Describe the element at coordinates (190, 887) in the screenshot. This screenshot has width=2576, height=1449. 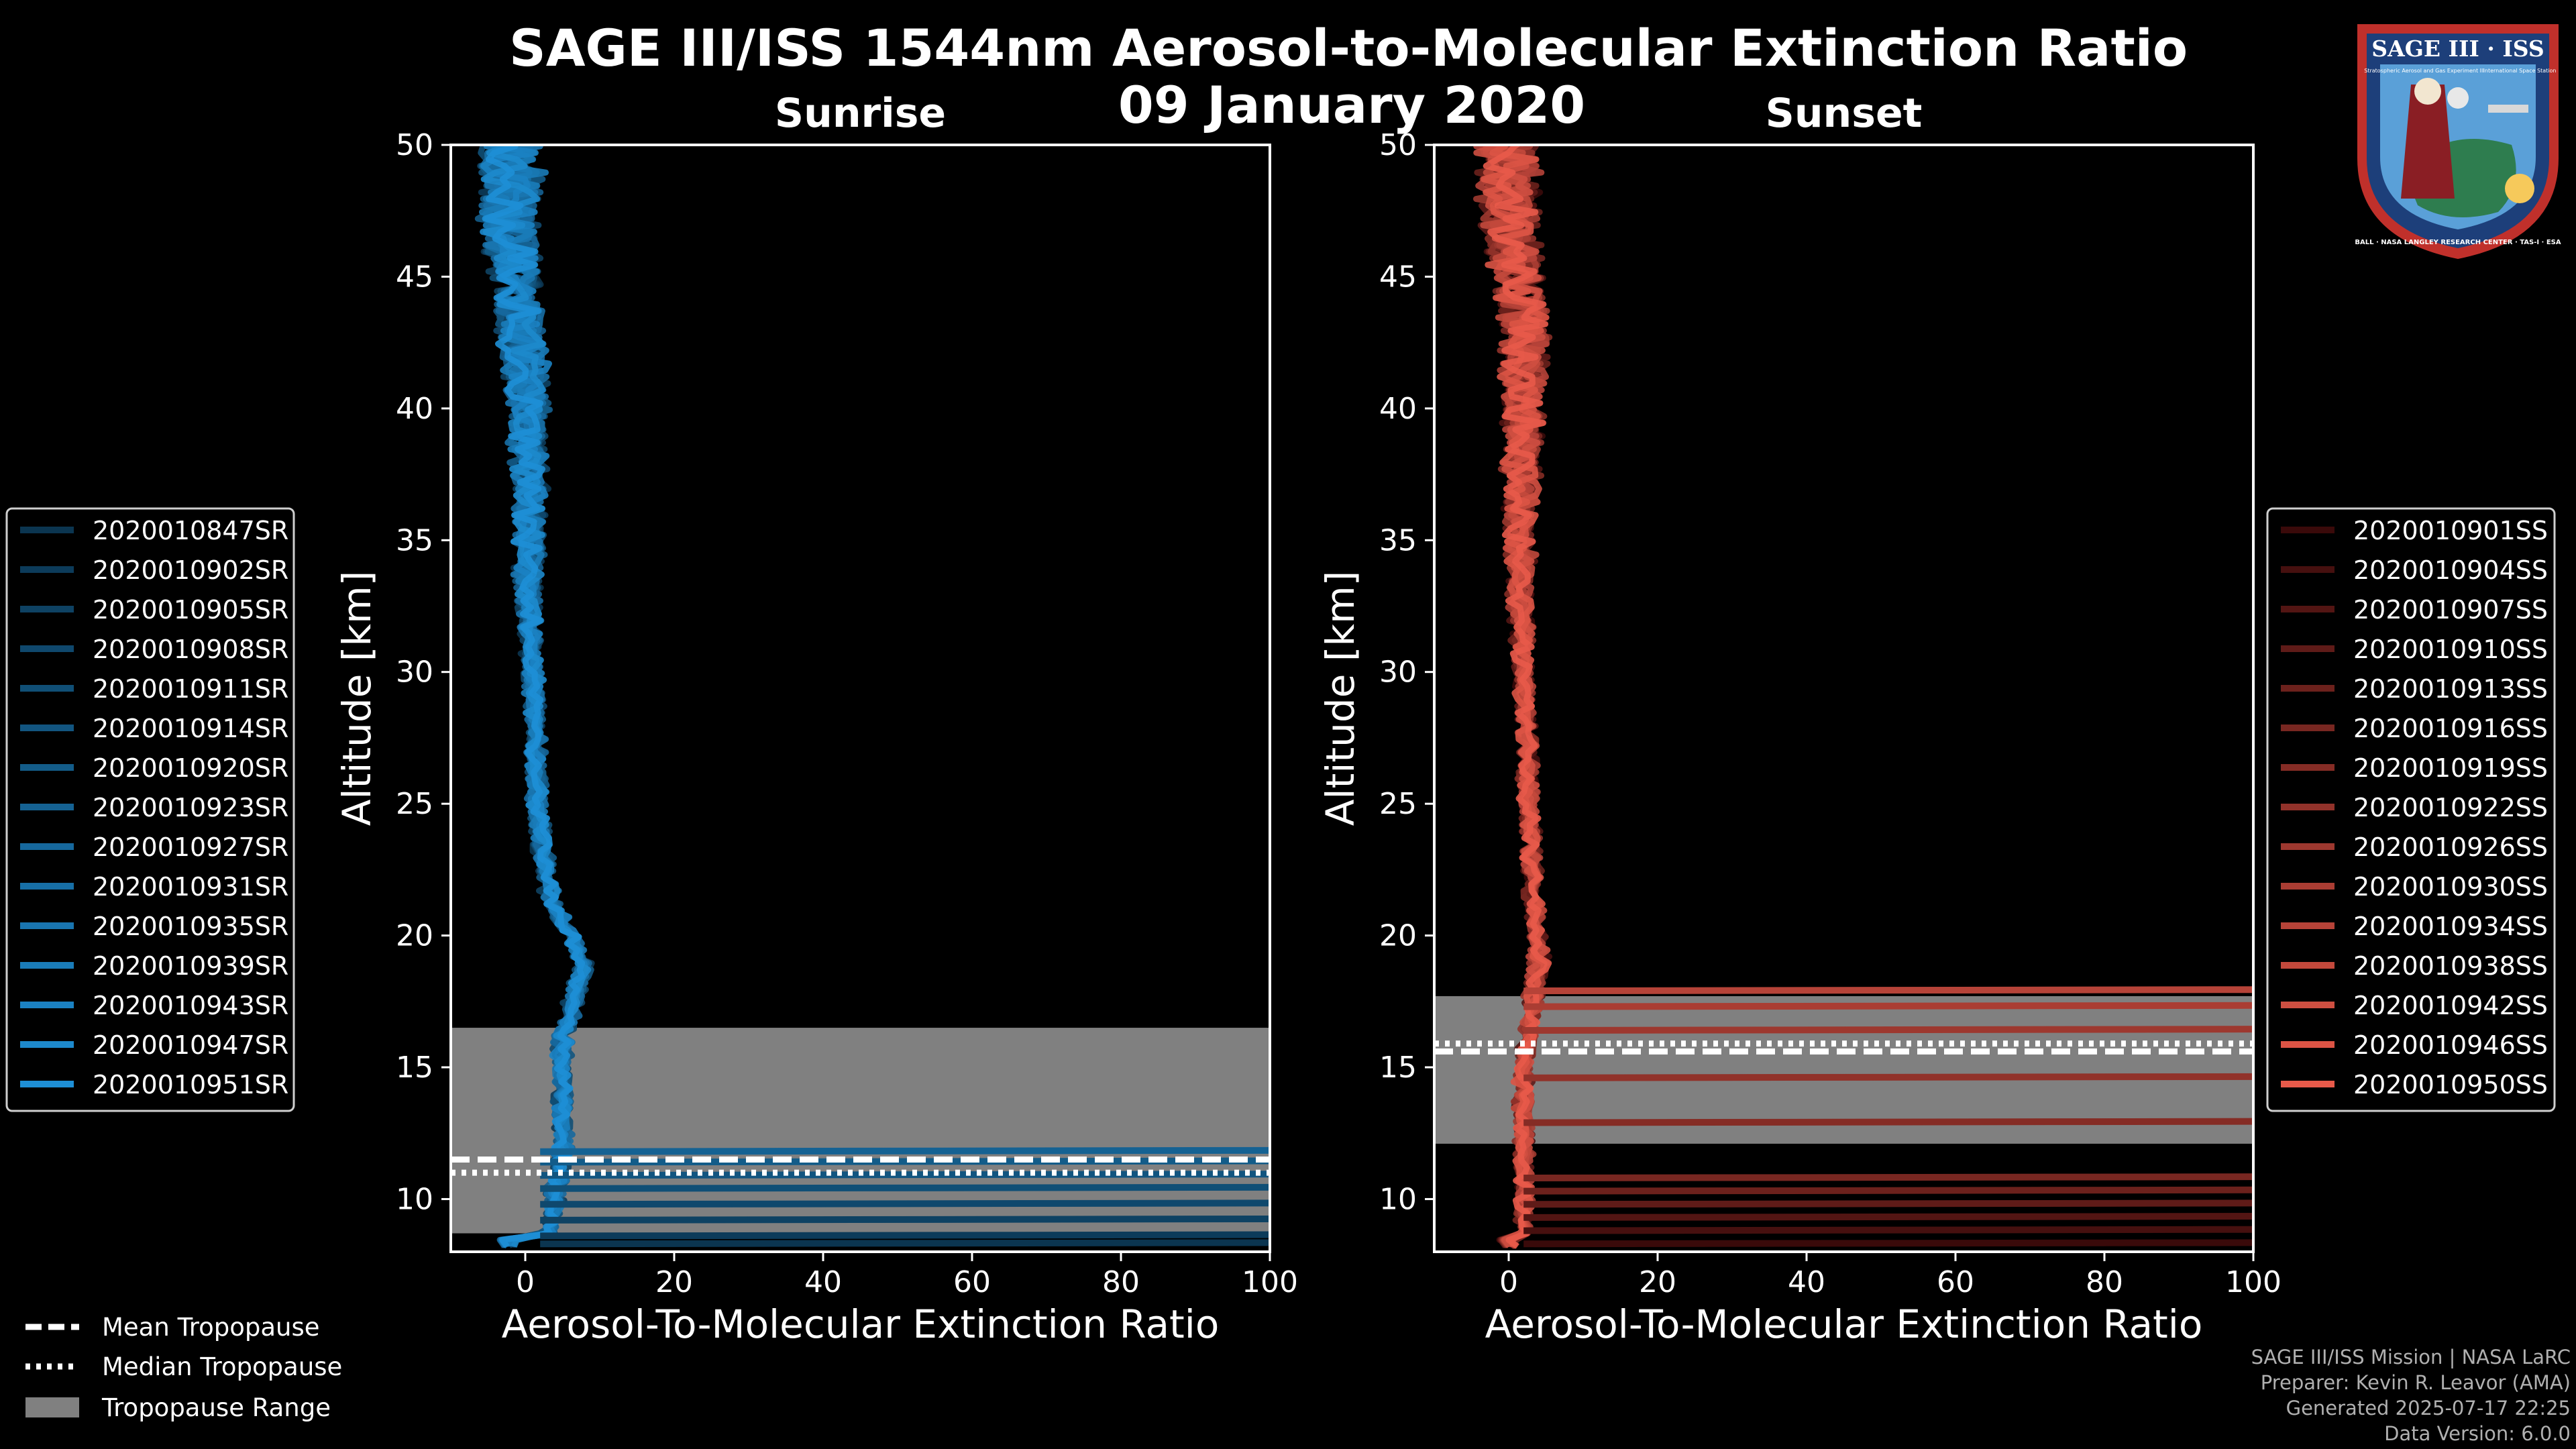
I see `legend-label-2020010931SR: 2020010931SR` at that location.